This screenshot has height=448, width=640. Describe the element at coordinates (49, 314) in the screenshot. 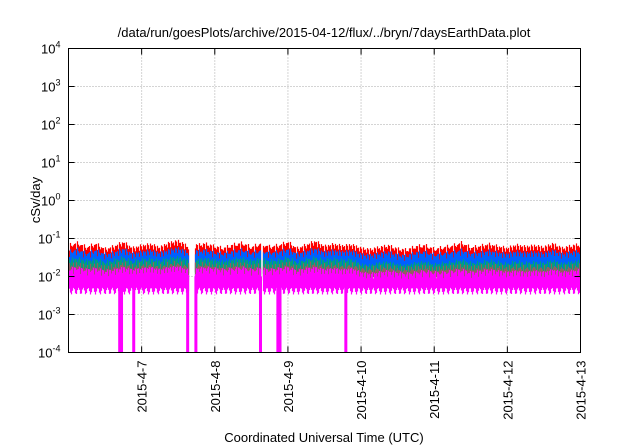

I see `y-tick-label: 10⁻³` at that location.